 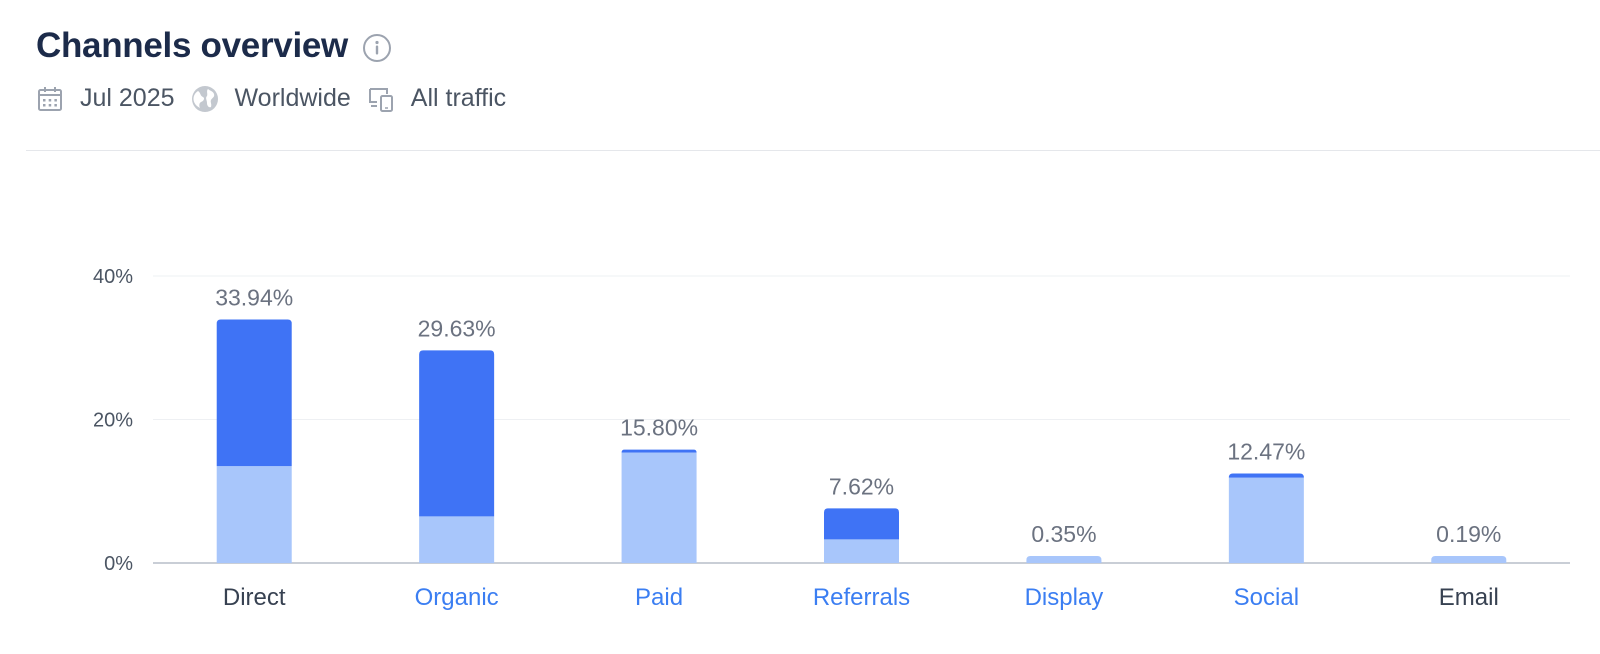 What do you see at coordinates (254, 297) in the screenshot?
I see `bar-value-label: 33.94%` at bounding box center [254, 297].